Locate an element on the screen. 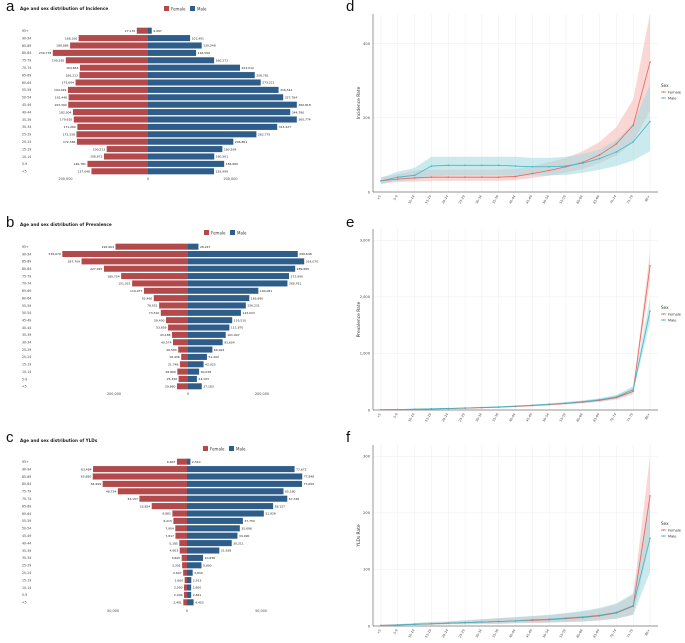  age-tick-c: 50-54 is located at coordinates (26, 529).